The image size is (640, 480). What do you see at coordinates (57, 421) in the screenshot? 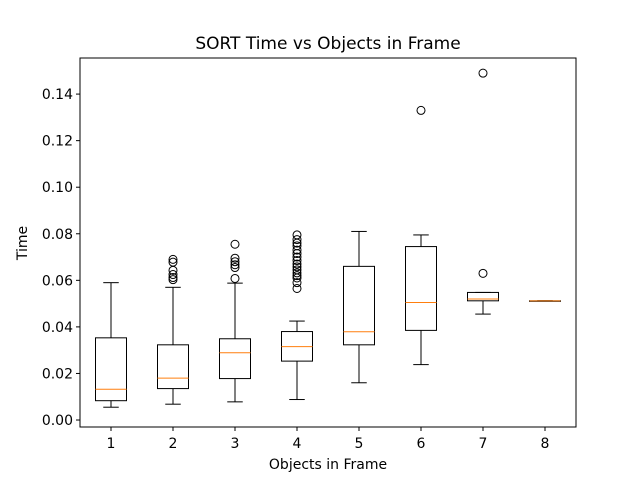
I see `y-tick-label: 0.00` at bounding box center [57, 421].